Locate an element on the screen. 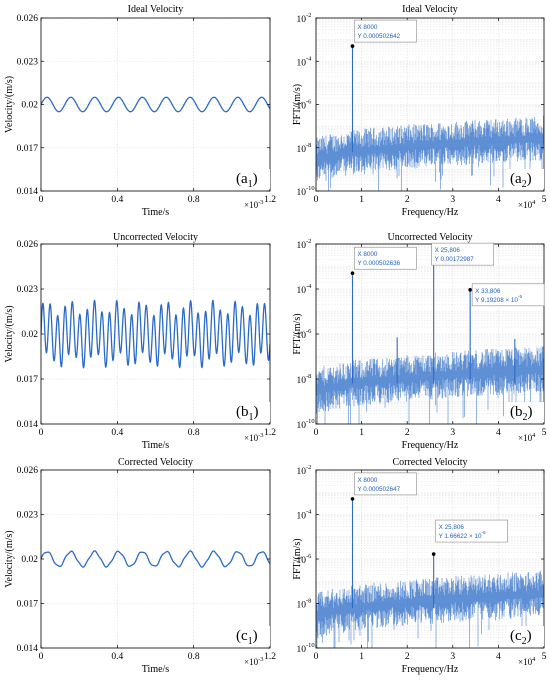 The height and width of the screenshot is (681, 550). panel-label: (b1) is located at coordinates (247, 413).